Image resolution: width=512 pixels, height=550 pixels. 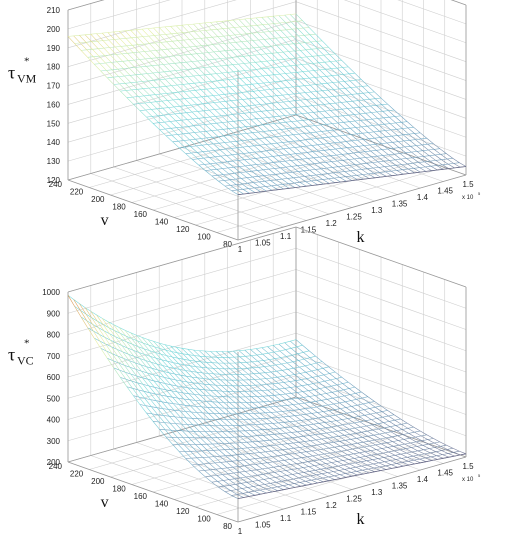 What do you see at coordinates (25, 361) in the screenshot?
I see `z-axis-label-subscript: VC` at bounding box center [25, 361].